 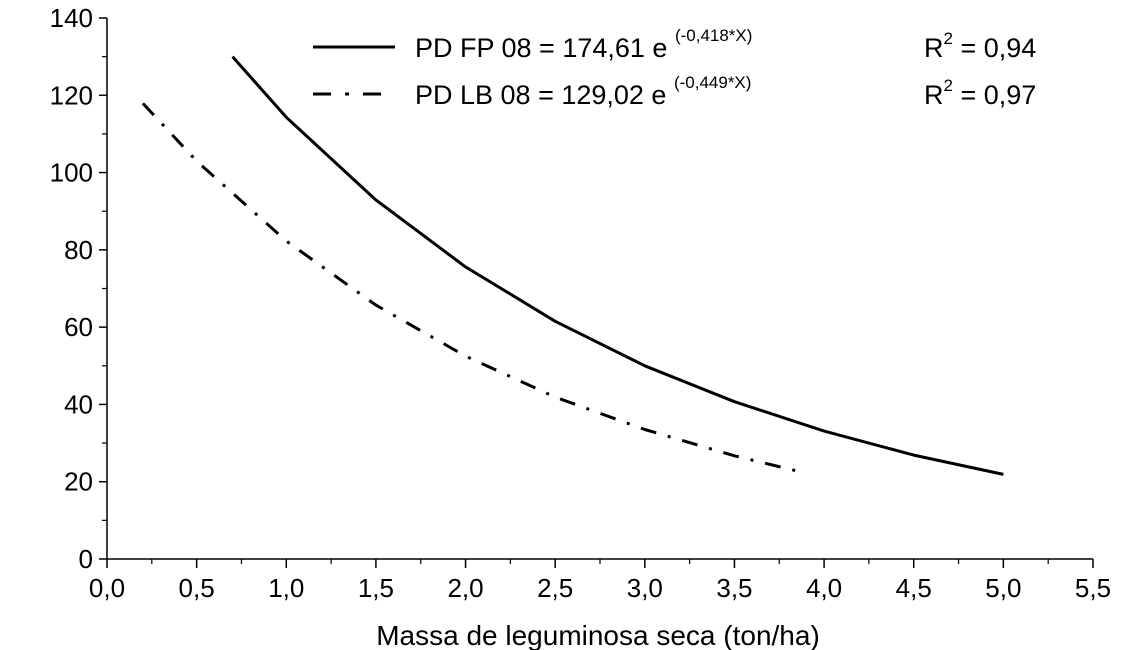 What do you see at coordinates (78, 250) in the screenshot?
I see `y-tick-label: 80` at bounding box center [78, 250].